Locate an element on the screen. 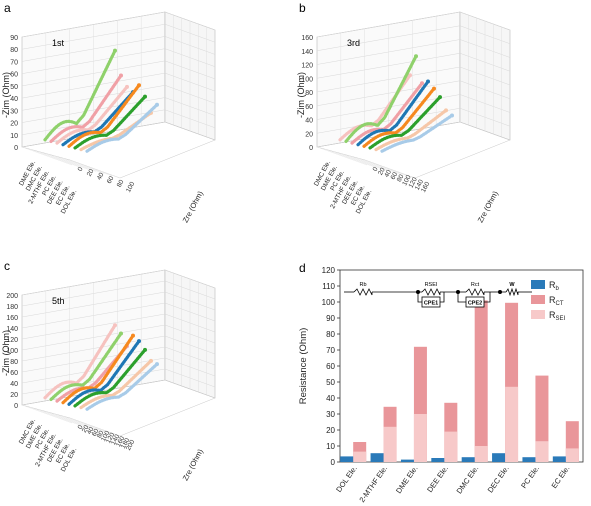  y-tick-label: 70 is located at coordinates (330, 350).